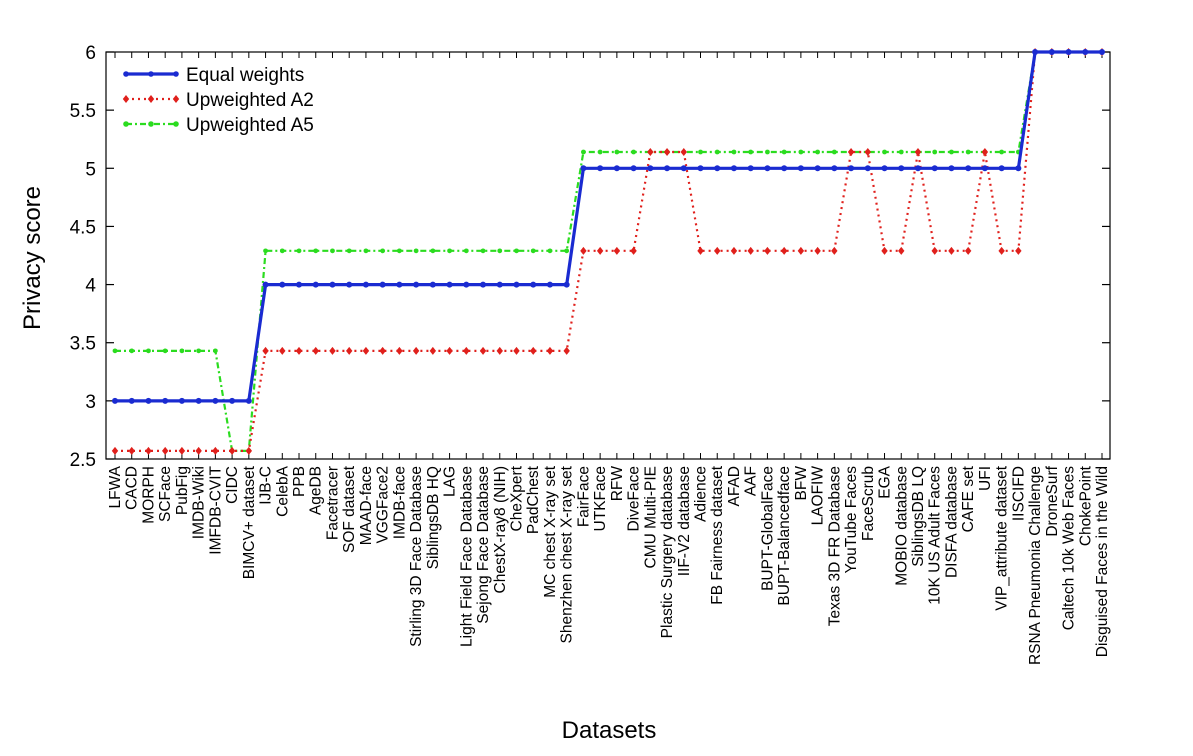 This screenshot has width=1193, height=756. What do you see at coordinates (115, 486) in the screenshot?
I see `x-category-label: LFWA` at bounding box center [115, 486].